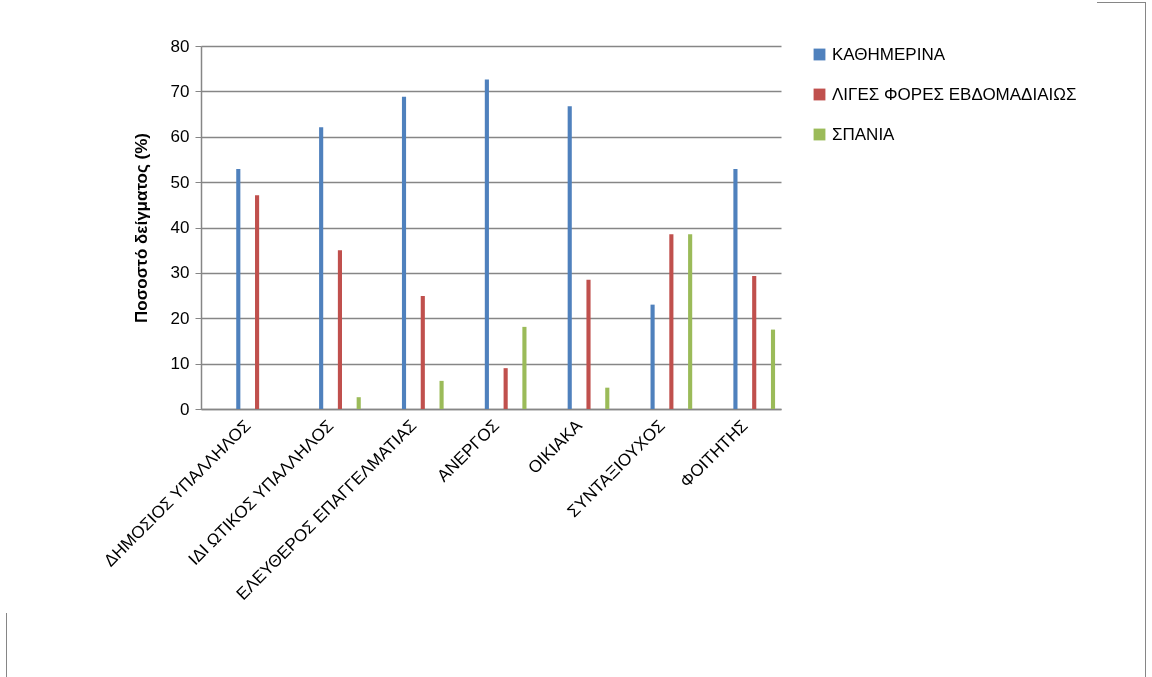 The width and height of the screenshot is (1152, 677). What do you see at coordinates (864, 134) in the screenshot?
I see `legend-label: ΣΠΑΝΙΑ` at bounding box center [864, 134].